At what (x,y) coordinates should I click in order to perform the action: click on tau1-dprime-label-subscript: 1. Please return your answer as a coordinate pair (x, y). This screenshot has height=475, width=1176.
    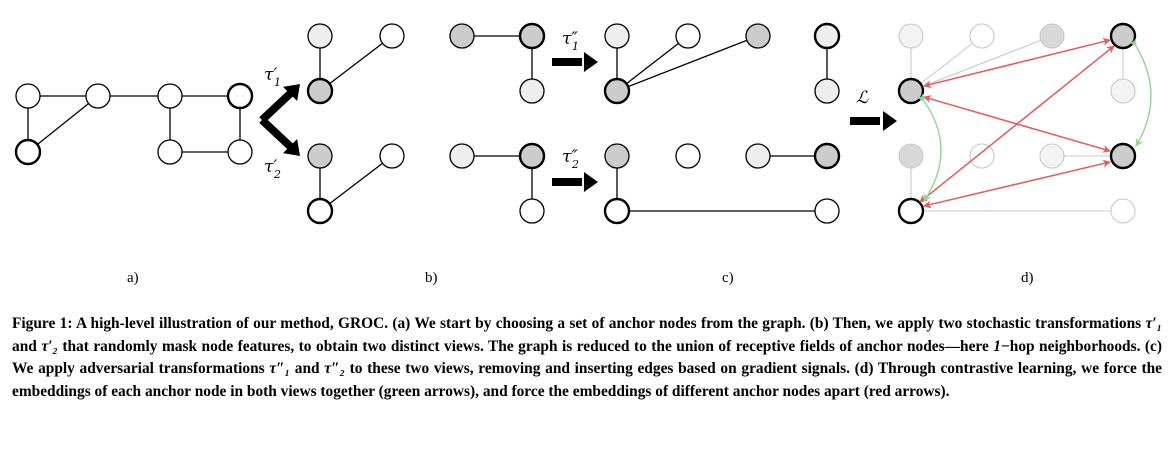
    Looking at the image, I should click on (575, 46).